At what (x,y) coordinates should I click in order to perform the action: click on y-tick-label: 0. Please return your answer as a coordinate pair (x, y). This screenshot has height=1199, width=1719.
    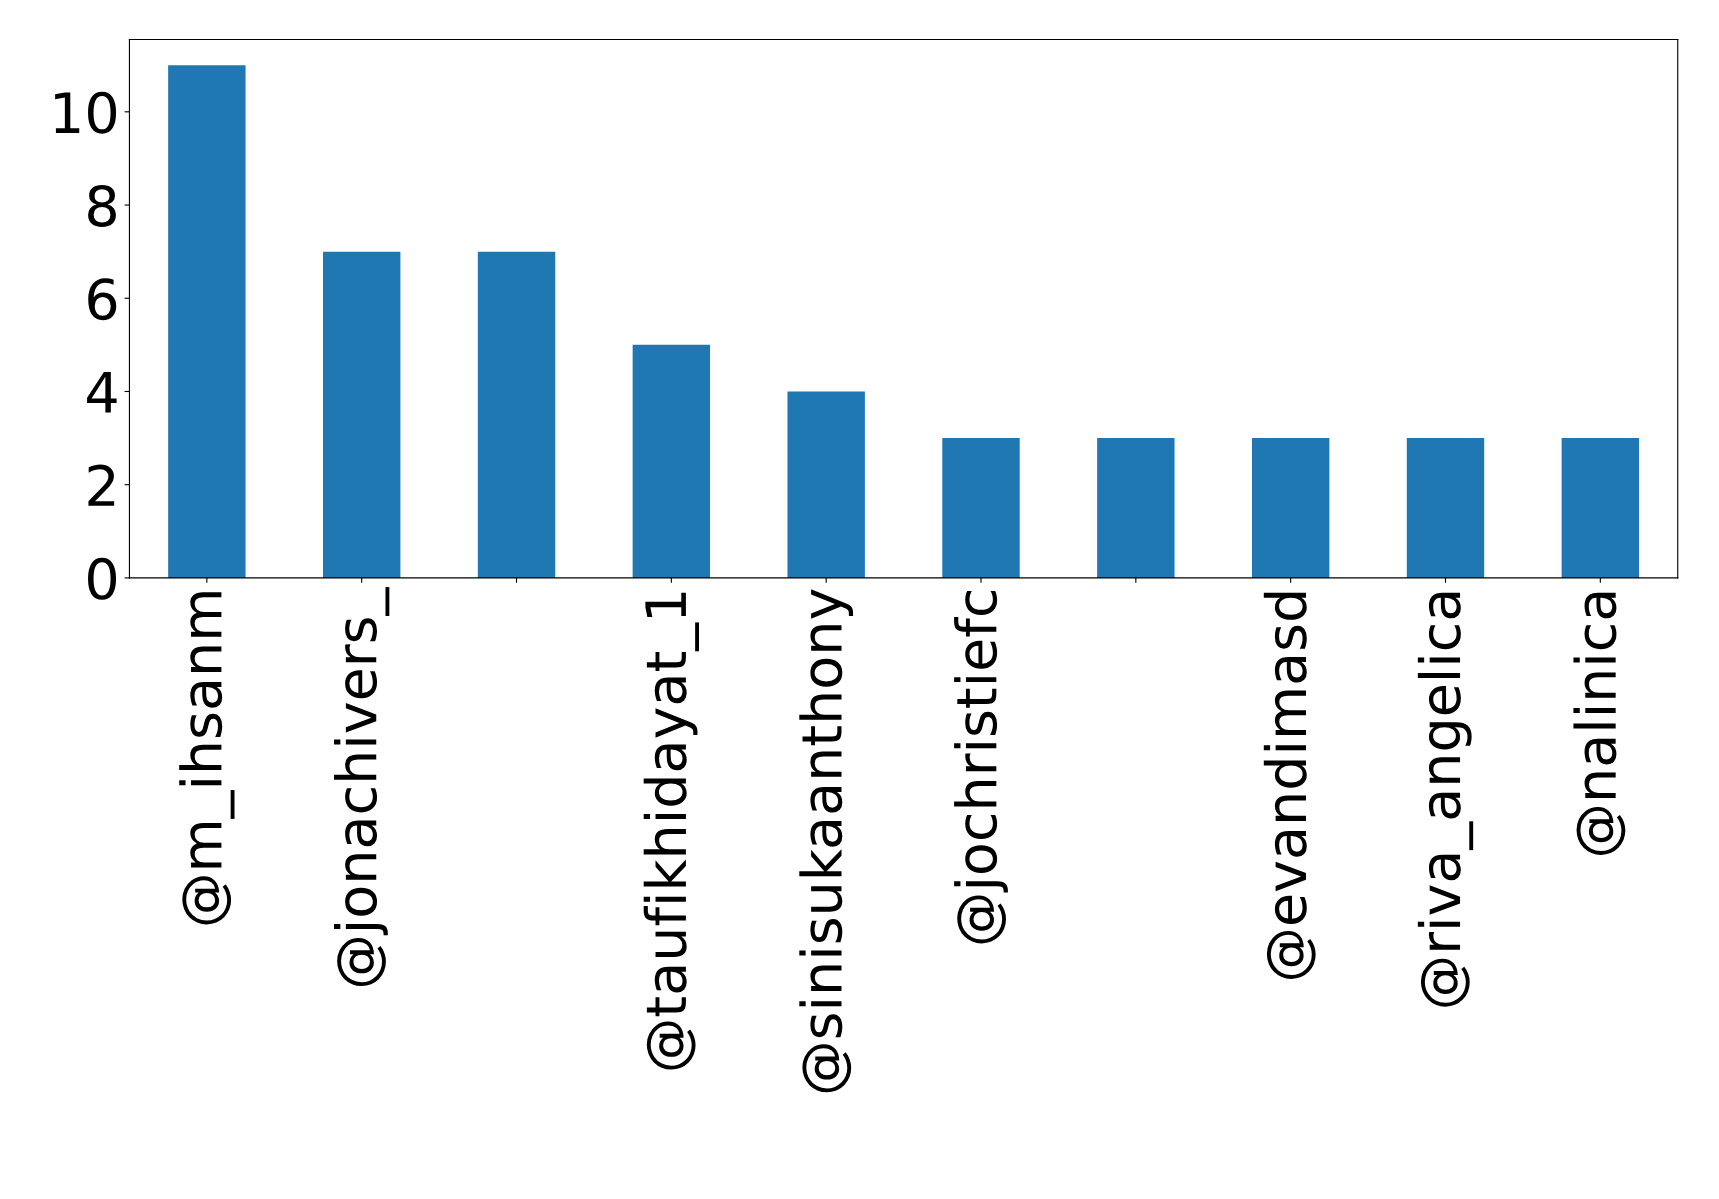
    Looking at the image, I should click on (102, 578).